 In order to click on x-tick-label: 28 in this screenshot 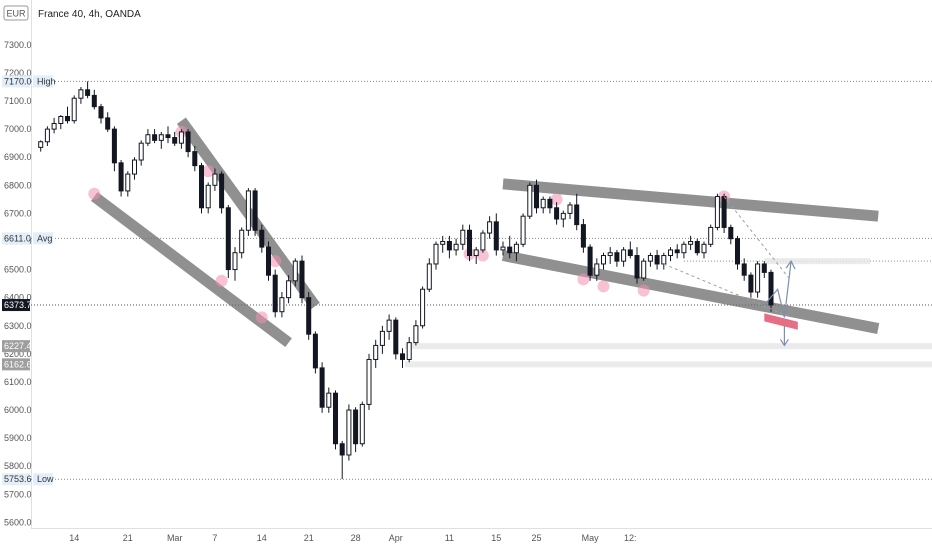, I will do `click(356, 538)`.